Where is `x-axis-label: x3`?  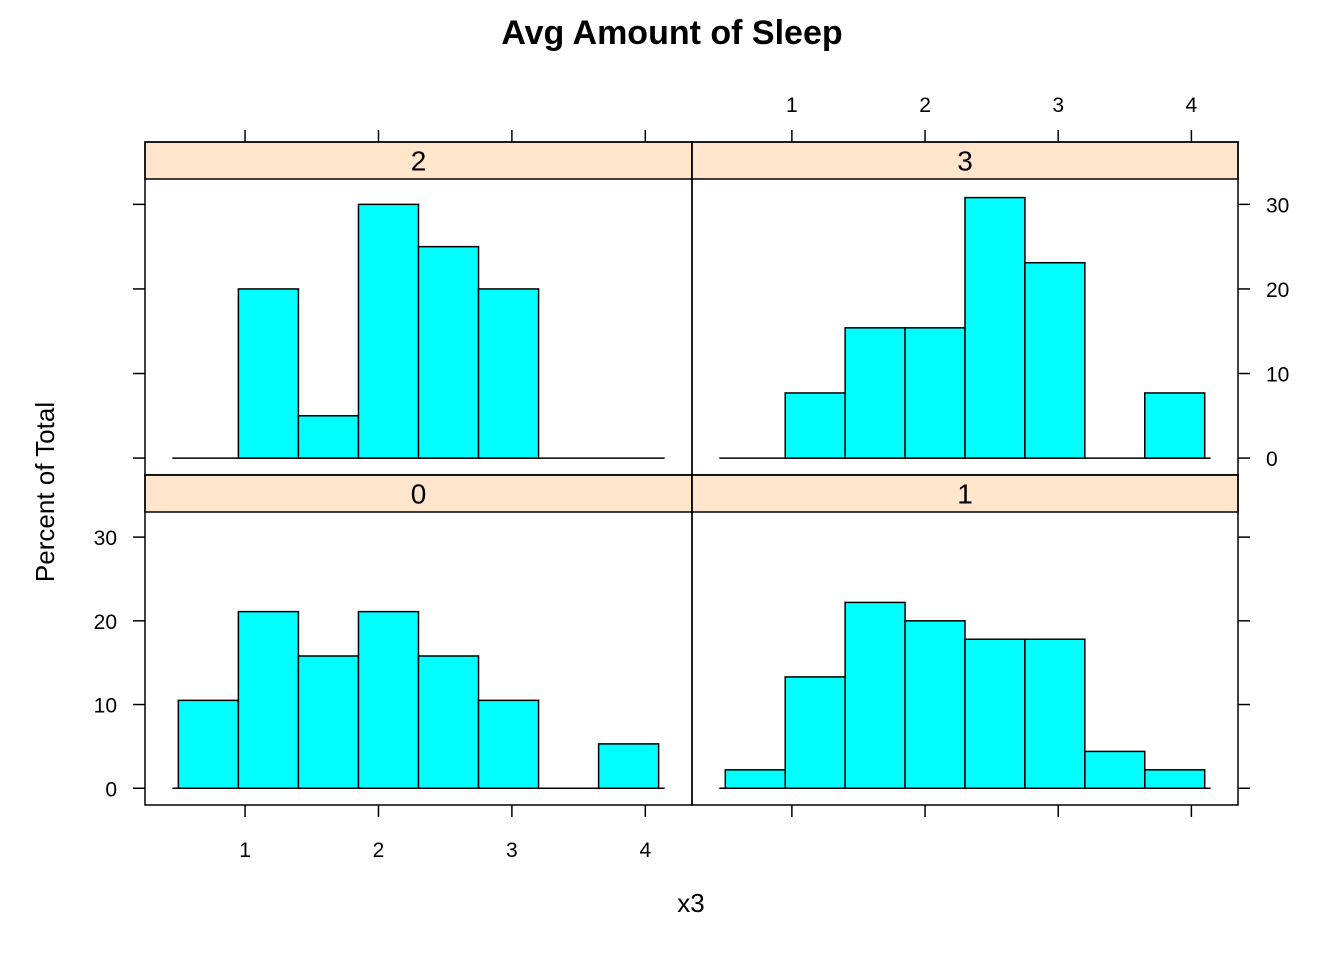 x-axis-label: x3 is located at coordinates (690, 903).